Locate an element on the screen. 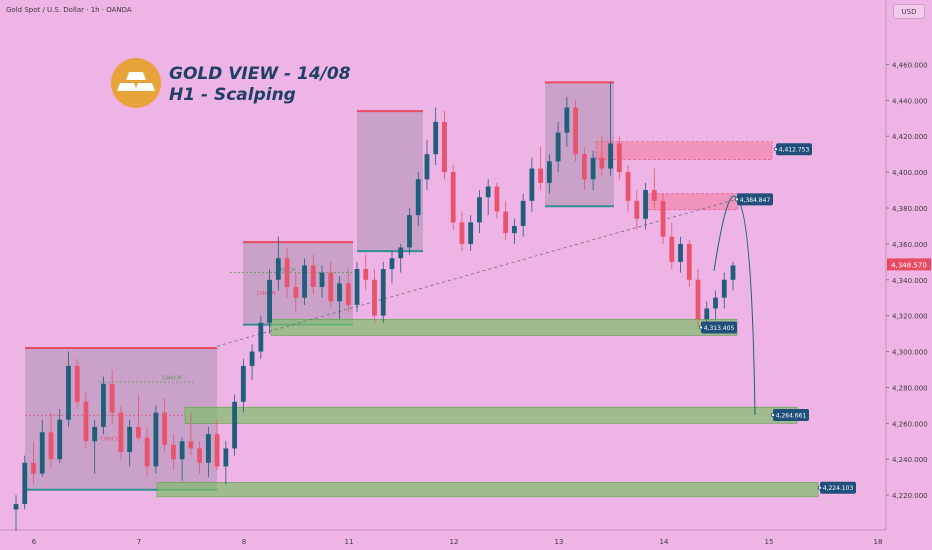  y-tick-label: 4,300.000 is located at coordinates (910, 353).